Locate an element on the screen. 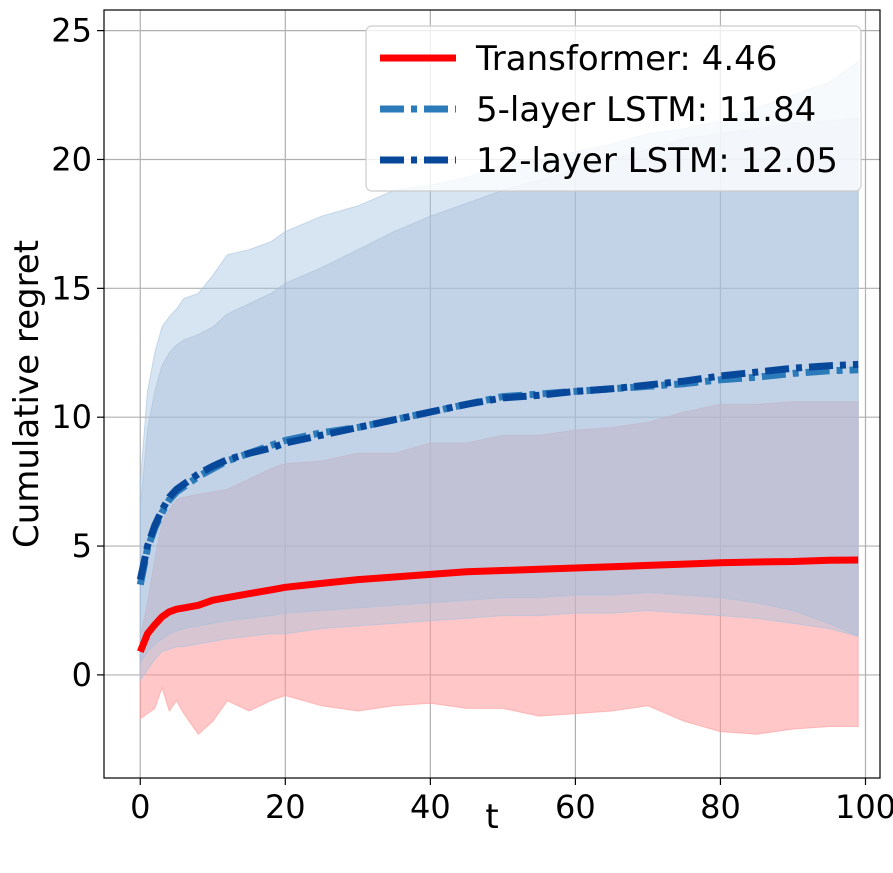  legend-label: 5-layer LSTM: 11.84 is located at coordinates (646, 110).